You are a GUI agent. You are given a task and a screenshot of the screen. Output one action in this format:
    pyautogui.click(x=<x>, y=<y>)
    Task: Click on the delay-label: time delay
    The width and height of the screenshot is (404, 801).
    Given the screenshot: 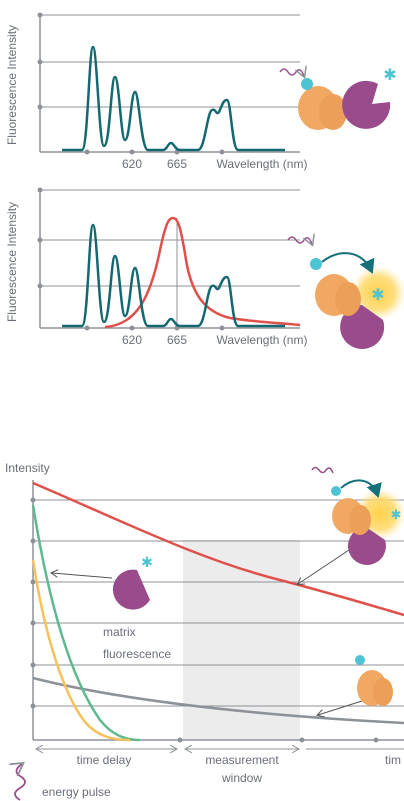 What is the action you would take?
    pyautogui.click(x=104, y=760)
    